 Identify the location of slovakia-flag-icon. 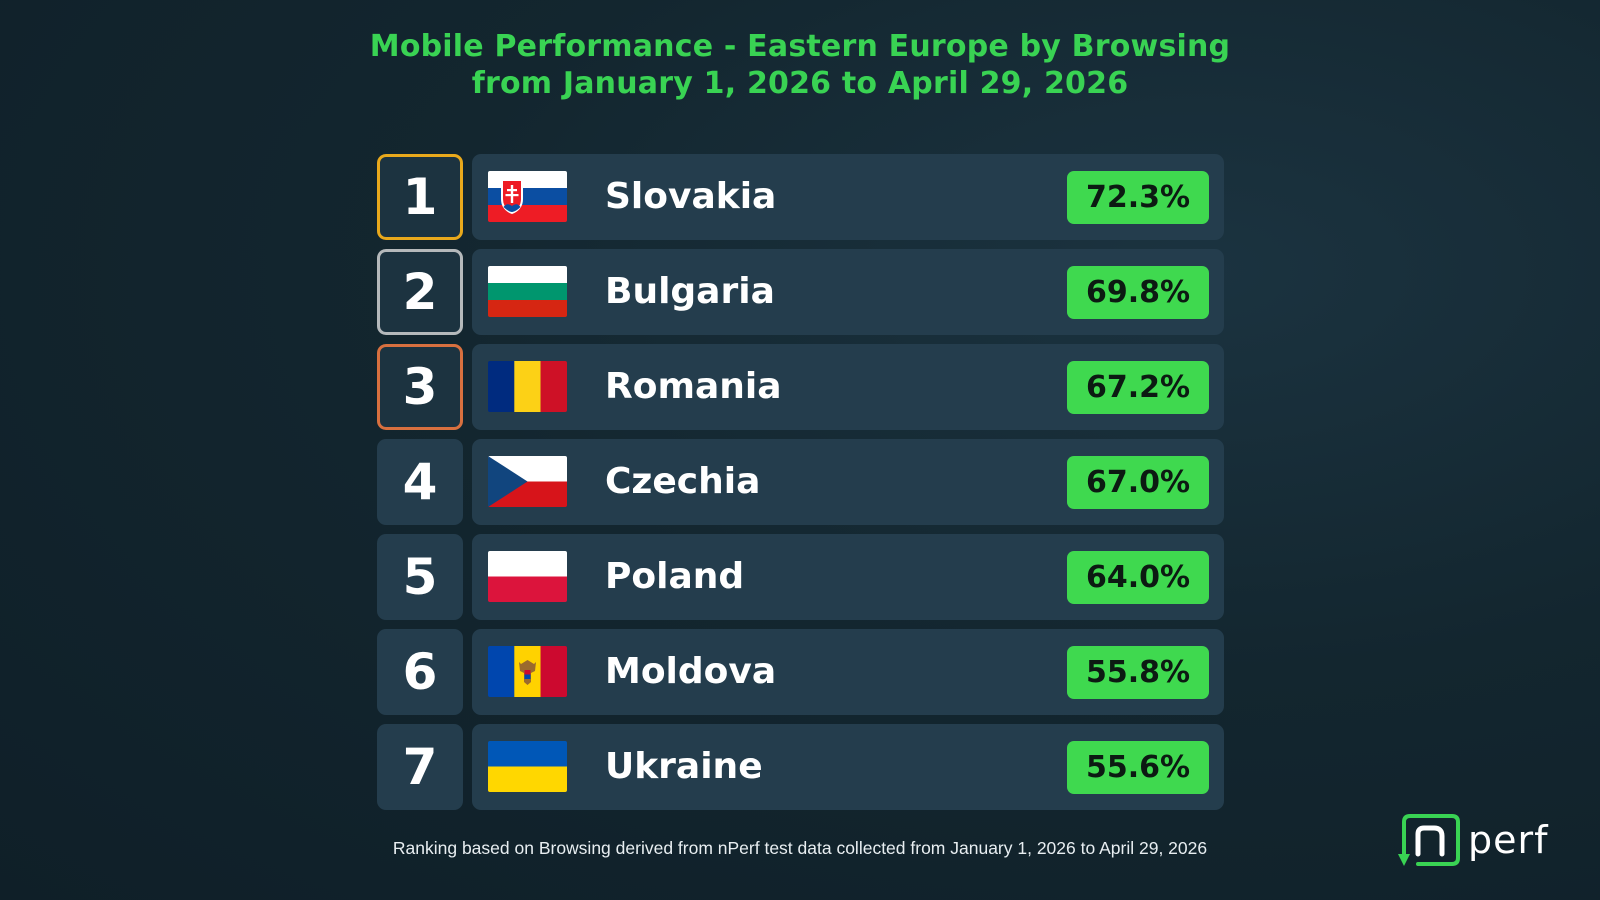
(527, 196).